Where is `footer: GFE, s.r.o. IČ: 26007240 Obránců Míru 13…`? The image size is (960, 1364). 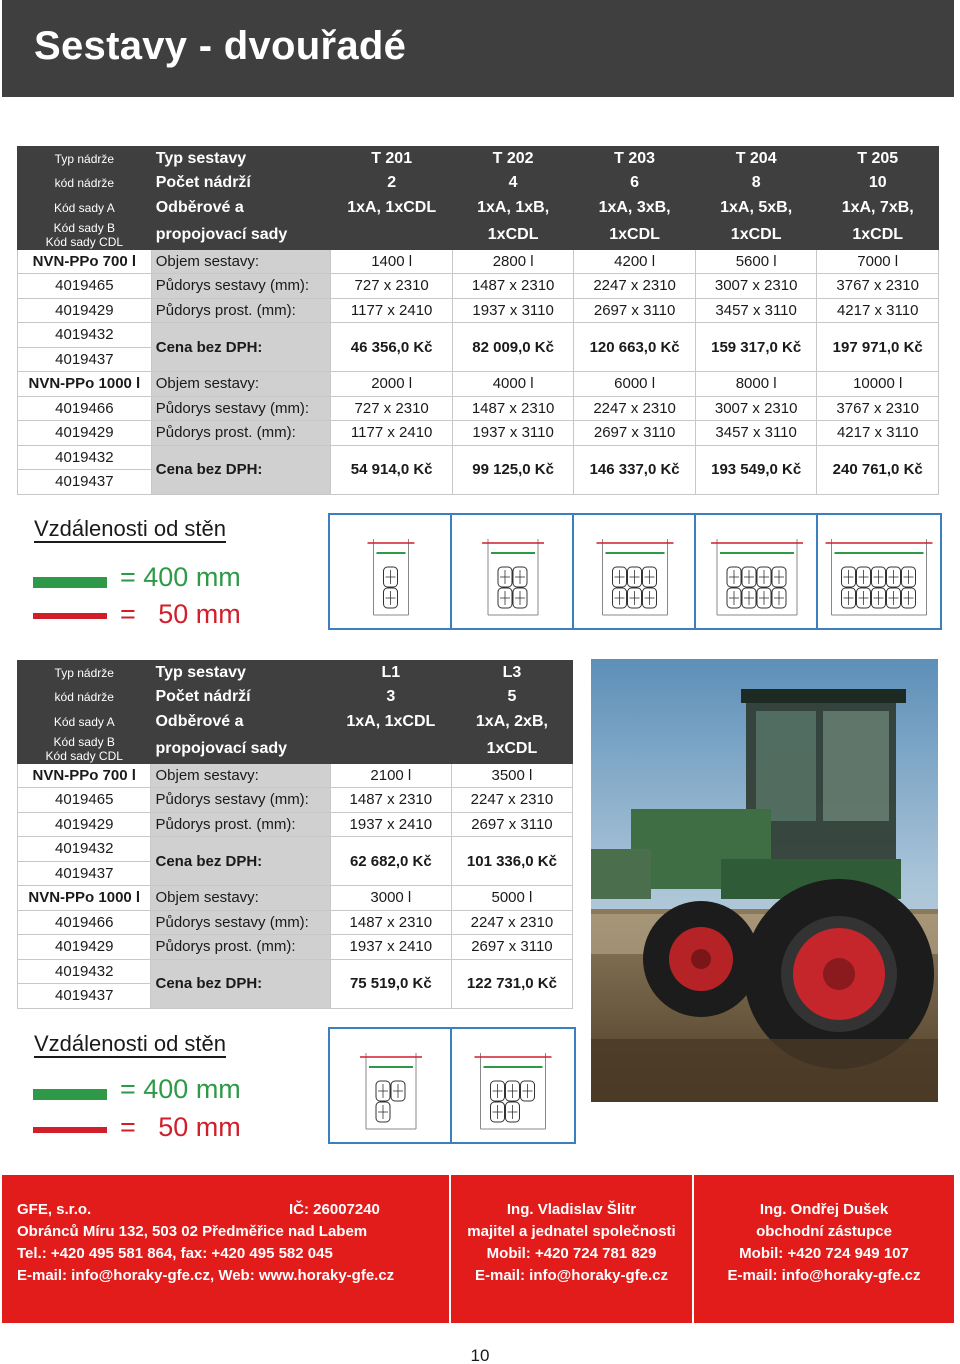
footer: GFE, s.r.o. IČ: 26007240 Obránců Míru 13… is located at coordinates (478, 1249).